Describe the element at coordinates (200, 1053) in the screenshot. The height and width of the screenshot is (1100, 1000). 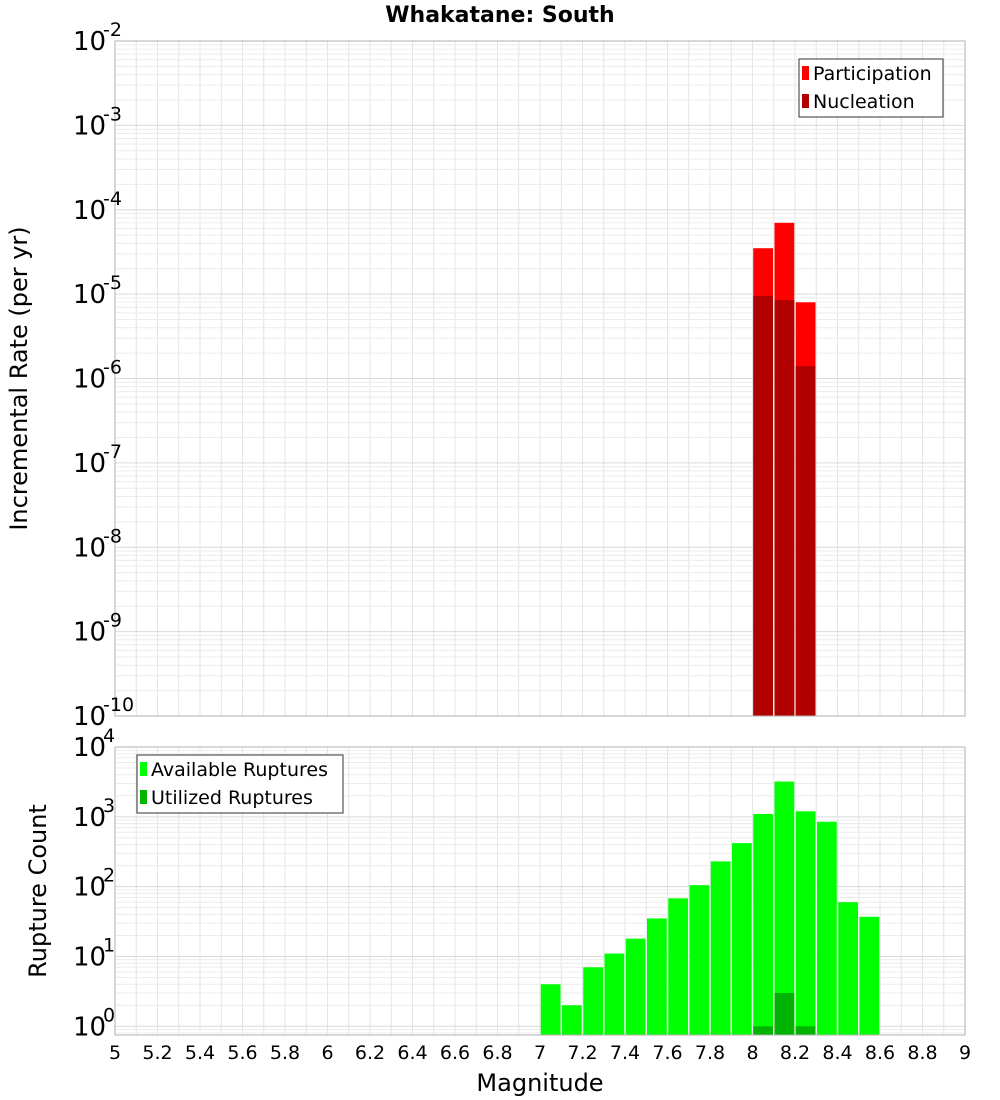
I see `x-tick-label: 5.4` at that location.